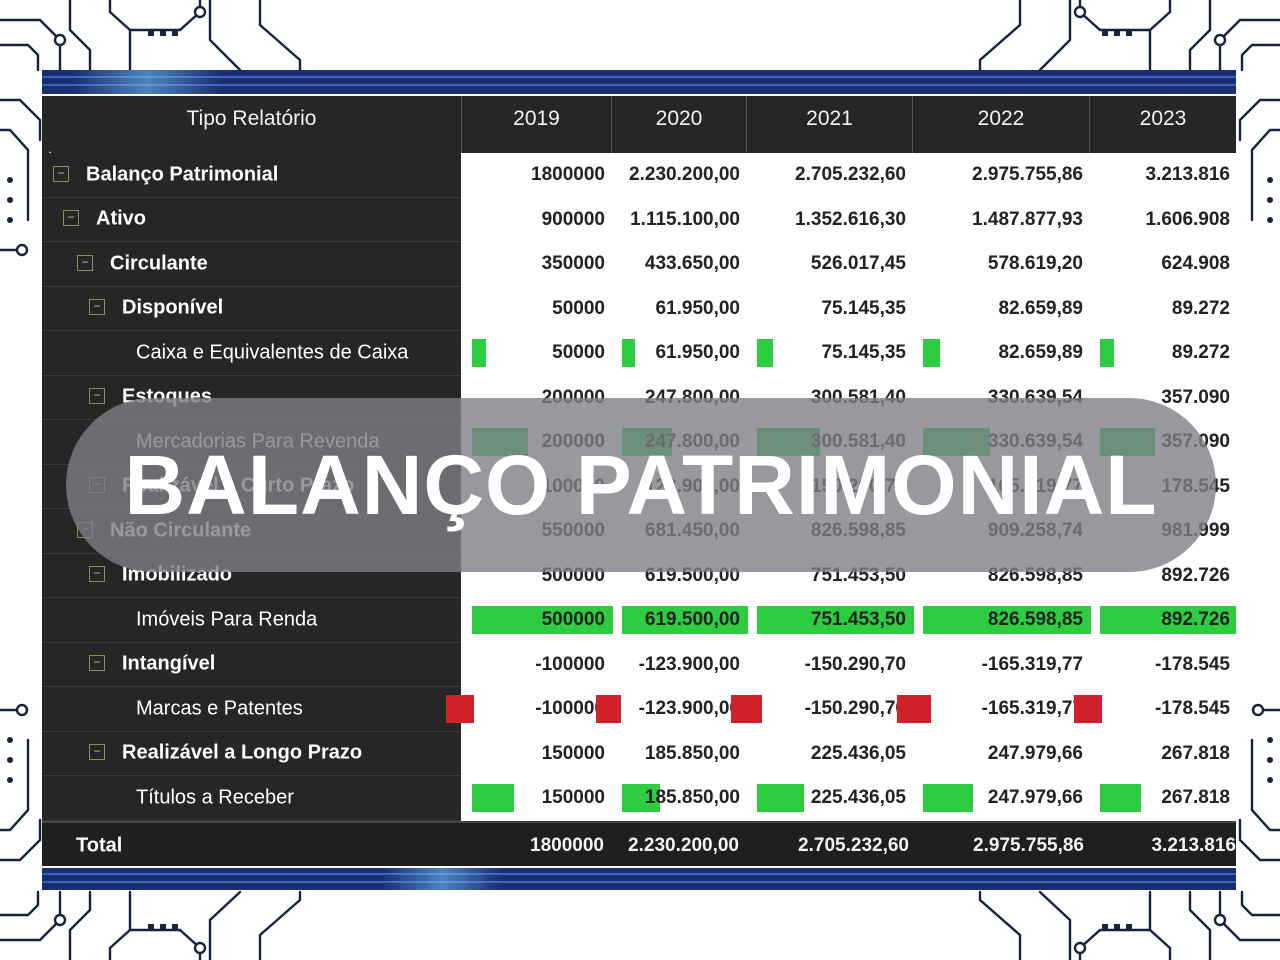 Image resolution: width=1280 pixels, height=960 pixels. What do you see at coordinates (689, 664) in the screenshot?
I see `cell-value: -123.900,00` at bounding box center [689, 664].